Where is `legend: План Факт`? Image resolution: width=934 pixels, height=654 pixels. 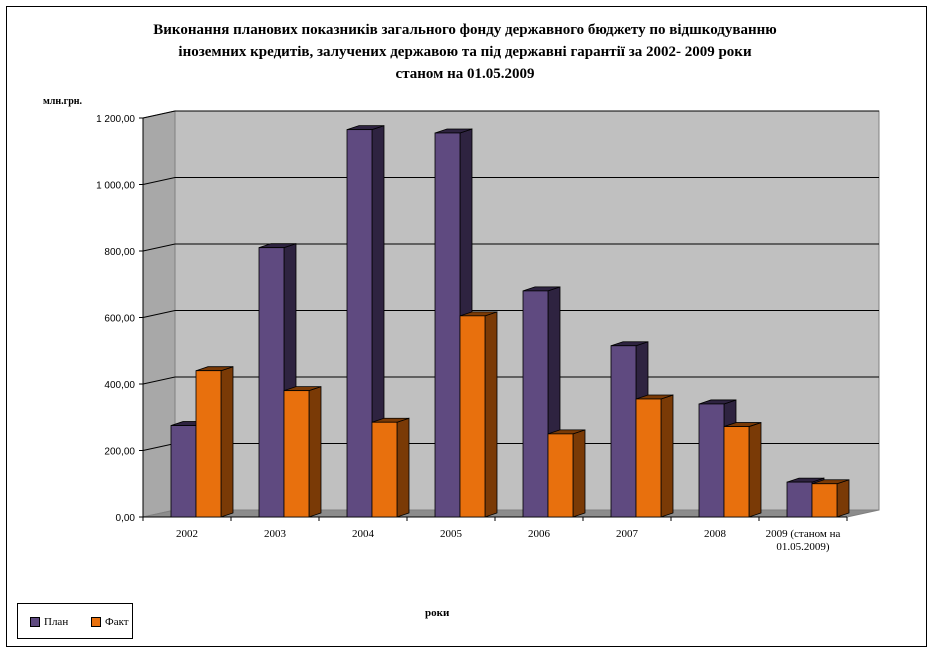
legend: План Факт is located at coordinates (75, 621).